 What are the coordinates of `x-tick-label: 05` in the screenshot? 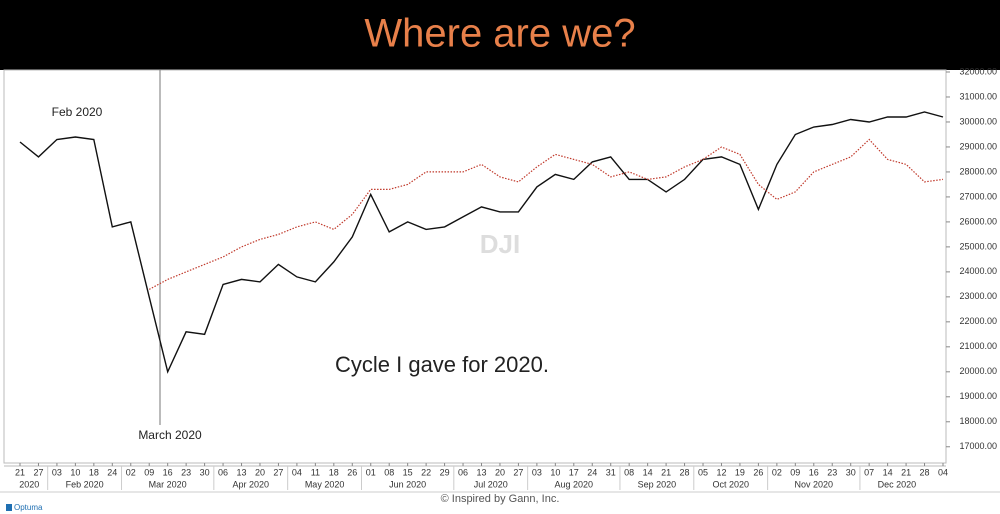 It's located at (703, 472).